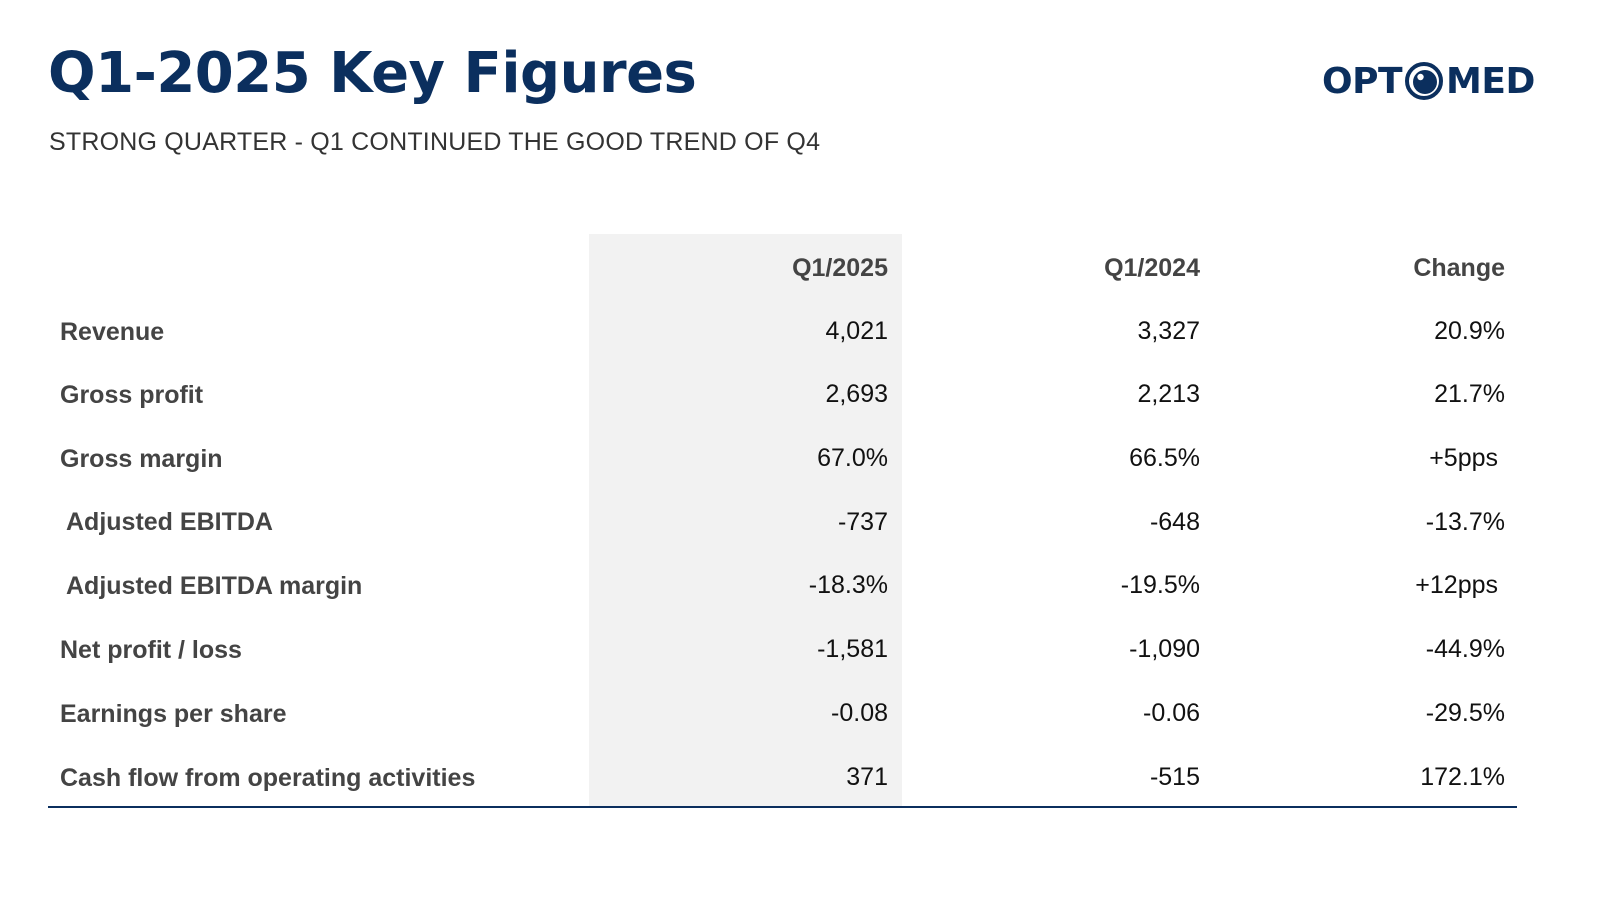  What do you see at coordinates (173, 714) in the screenshot?
I see `row-label: Earnings per share` at bounding box center [173, 714].